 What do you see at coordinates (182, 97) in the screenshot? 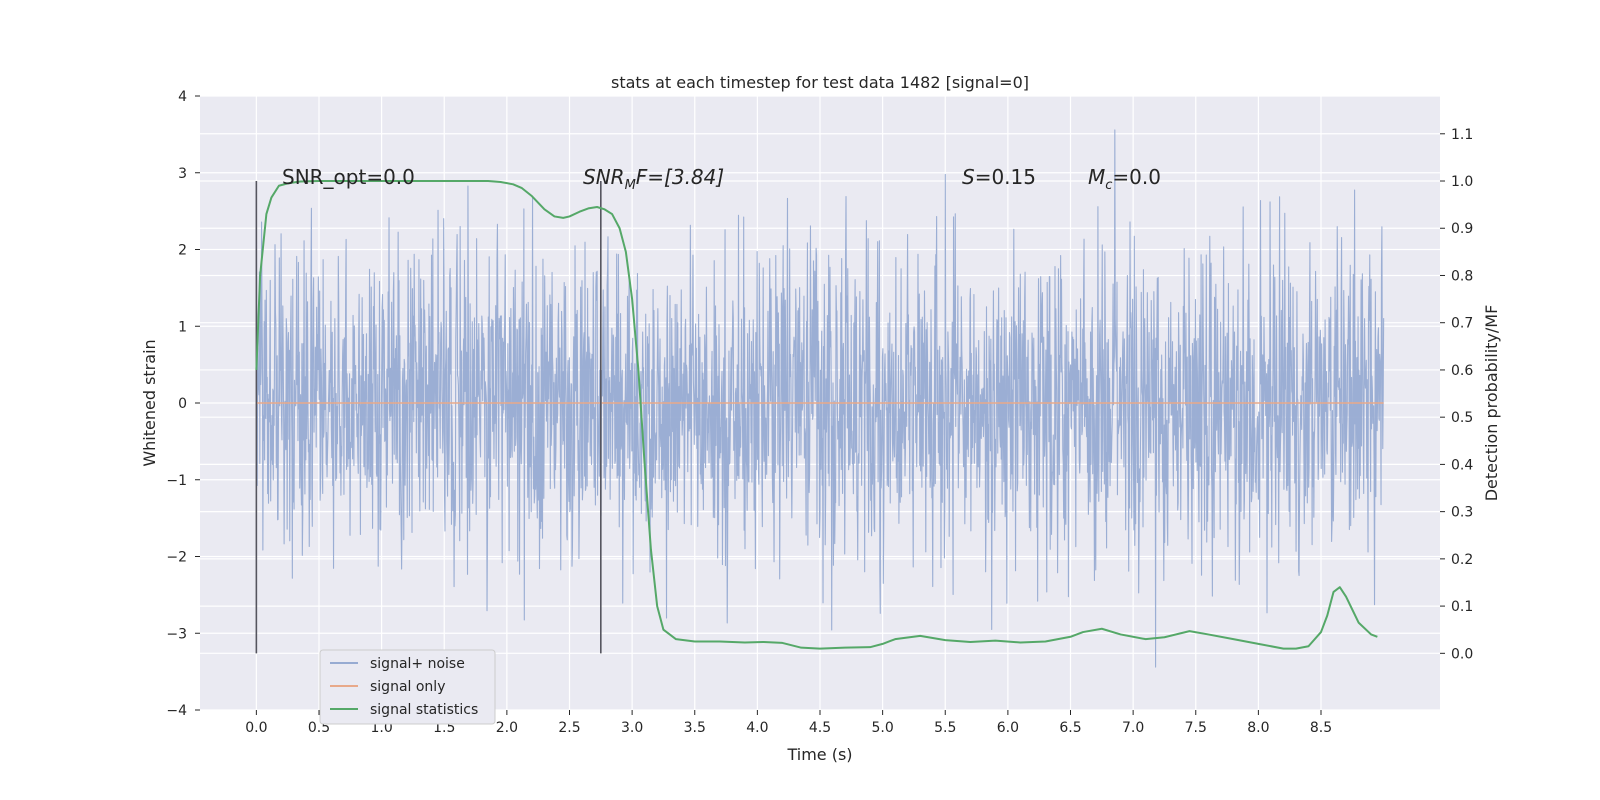
I see `y-tick-label: 4` at bounding box center [182, 97].